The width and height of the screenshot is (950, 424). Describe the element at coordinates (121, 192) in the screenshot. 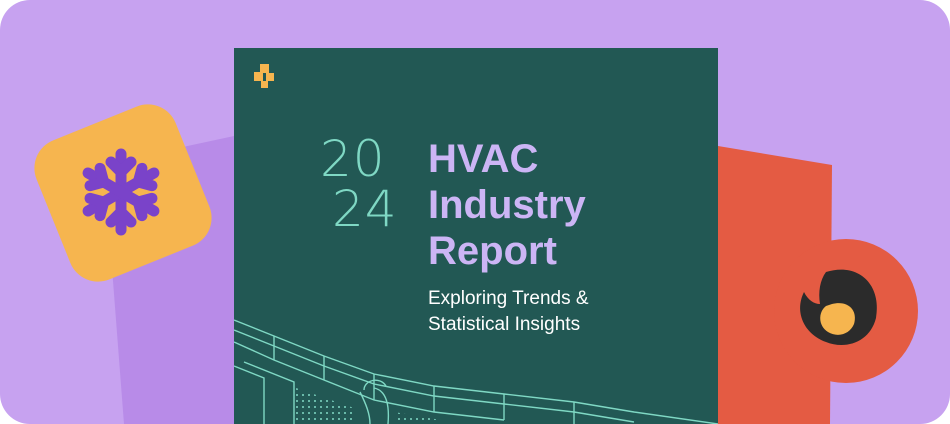

I see `snowflake-icon` at that location.